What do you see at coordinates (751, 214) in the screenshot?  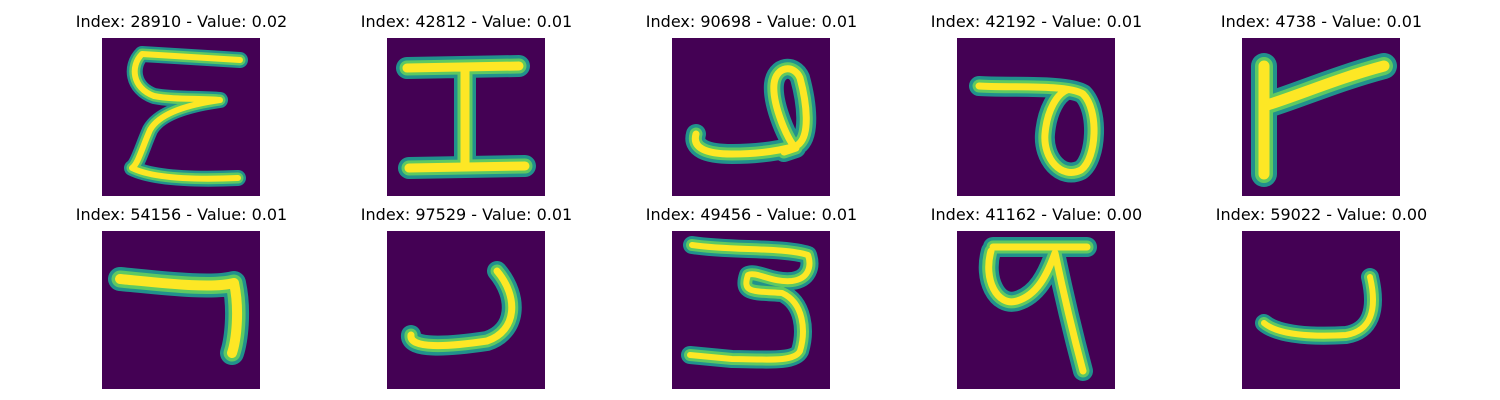 I see `panel-title: Index: 49456 - Value: 0.01` at bounding box center [751, 214].